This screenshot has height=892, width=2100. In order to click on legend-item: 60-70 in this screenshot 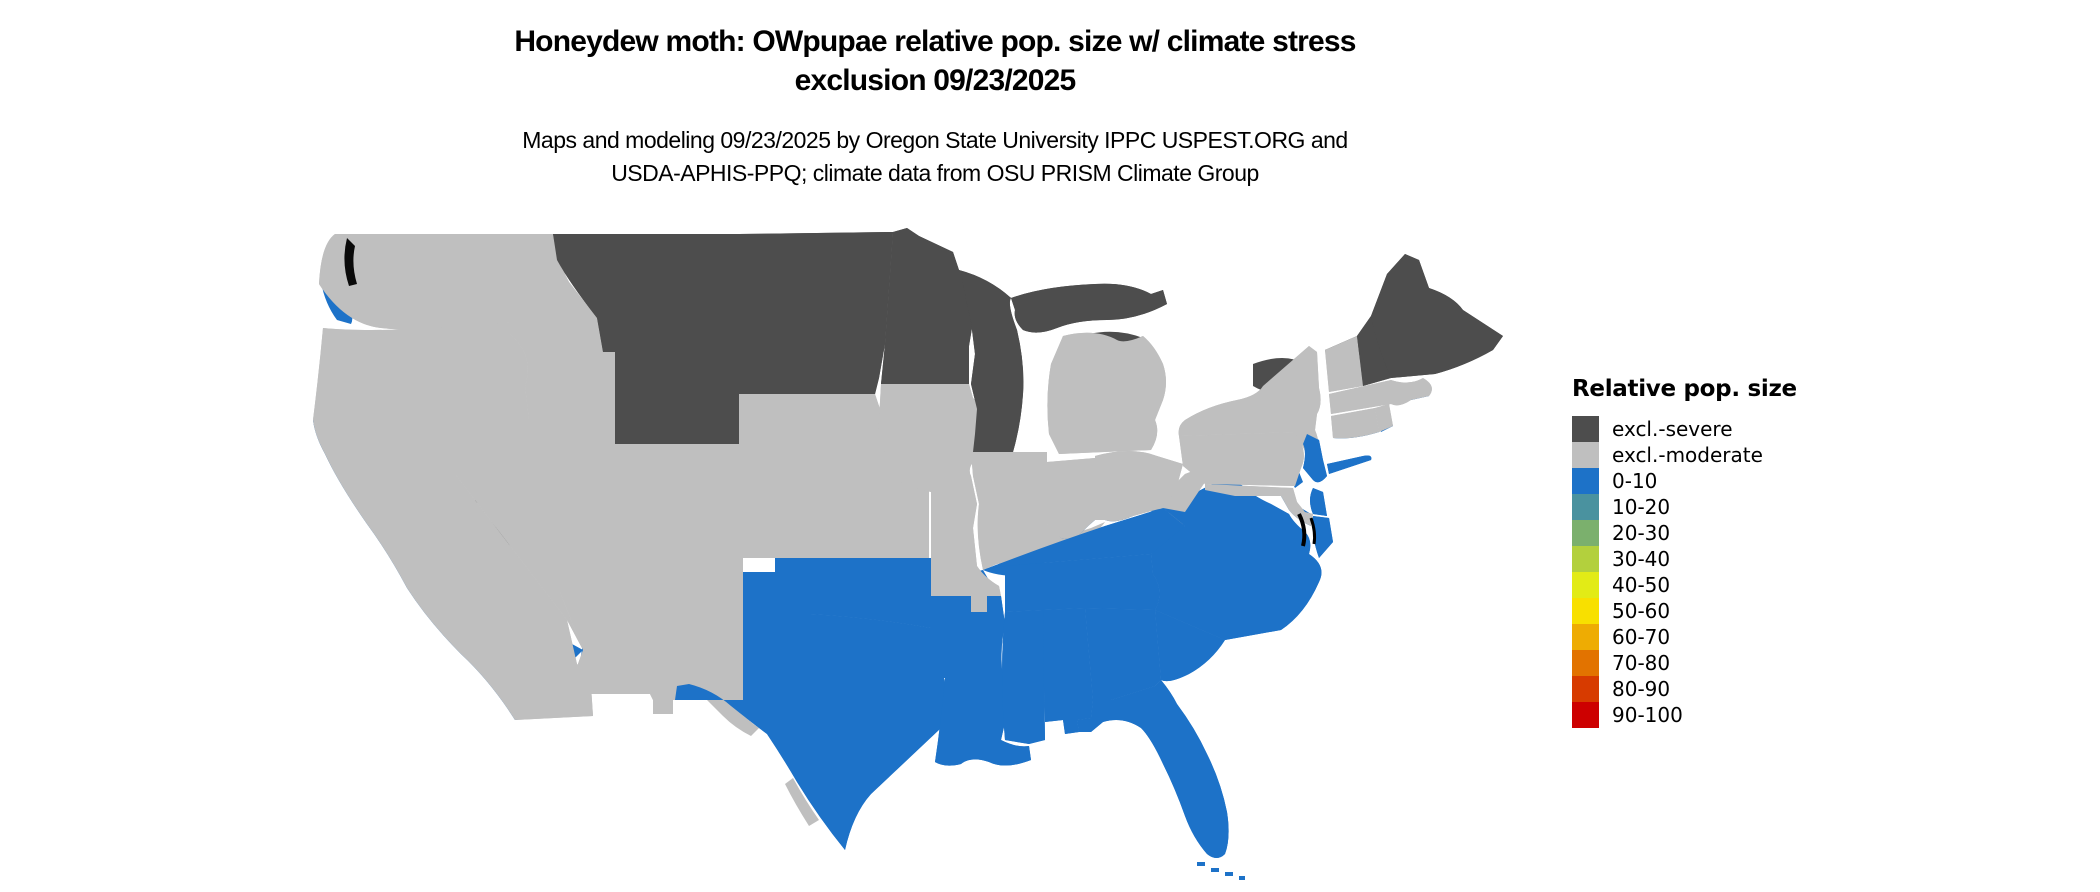, I will do `click(1722, 637)`.